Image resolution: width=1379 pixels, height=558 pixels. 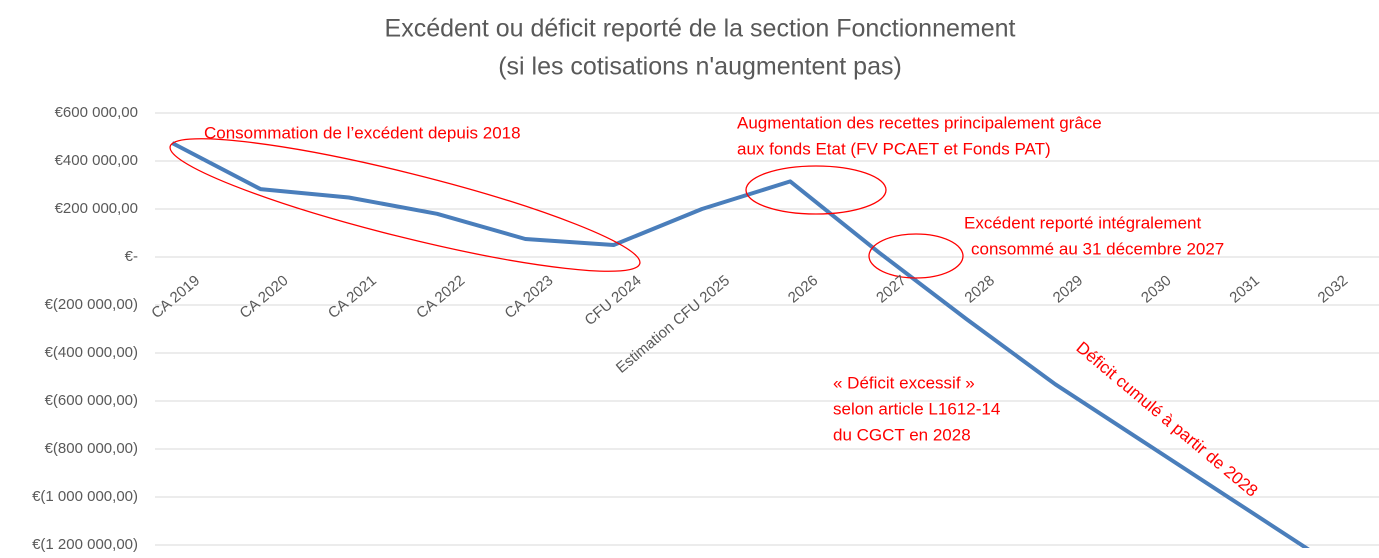 What do you see at coordinates (85, 544) in the screenshot?
I see `y-tick-label: €(1 200 000,00)` at bounding box center [85, 544].